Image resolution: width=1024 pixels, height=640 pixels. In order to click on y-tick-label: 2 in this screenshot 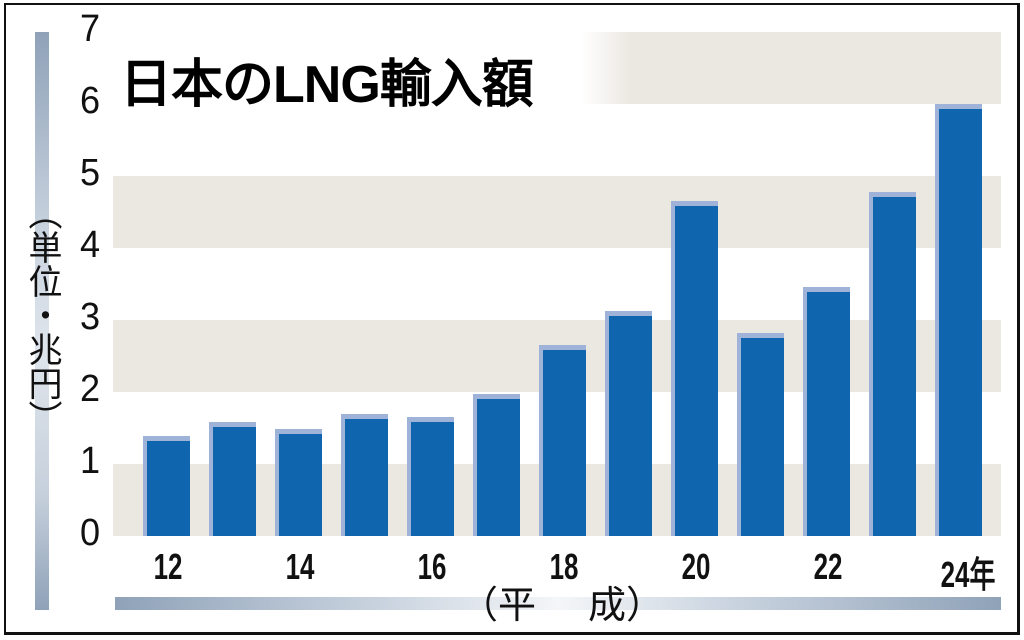, I will do `click(90, 389)`.